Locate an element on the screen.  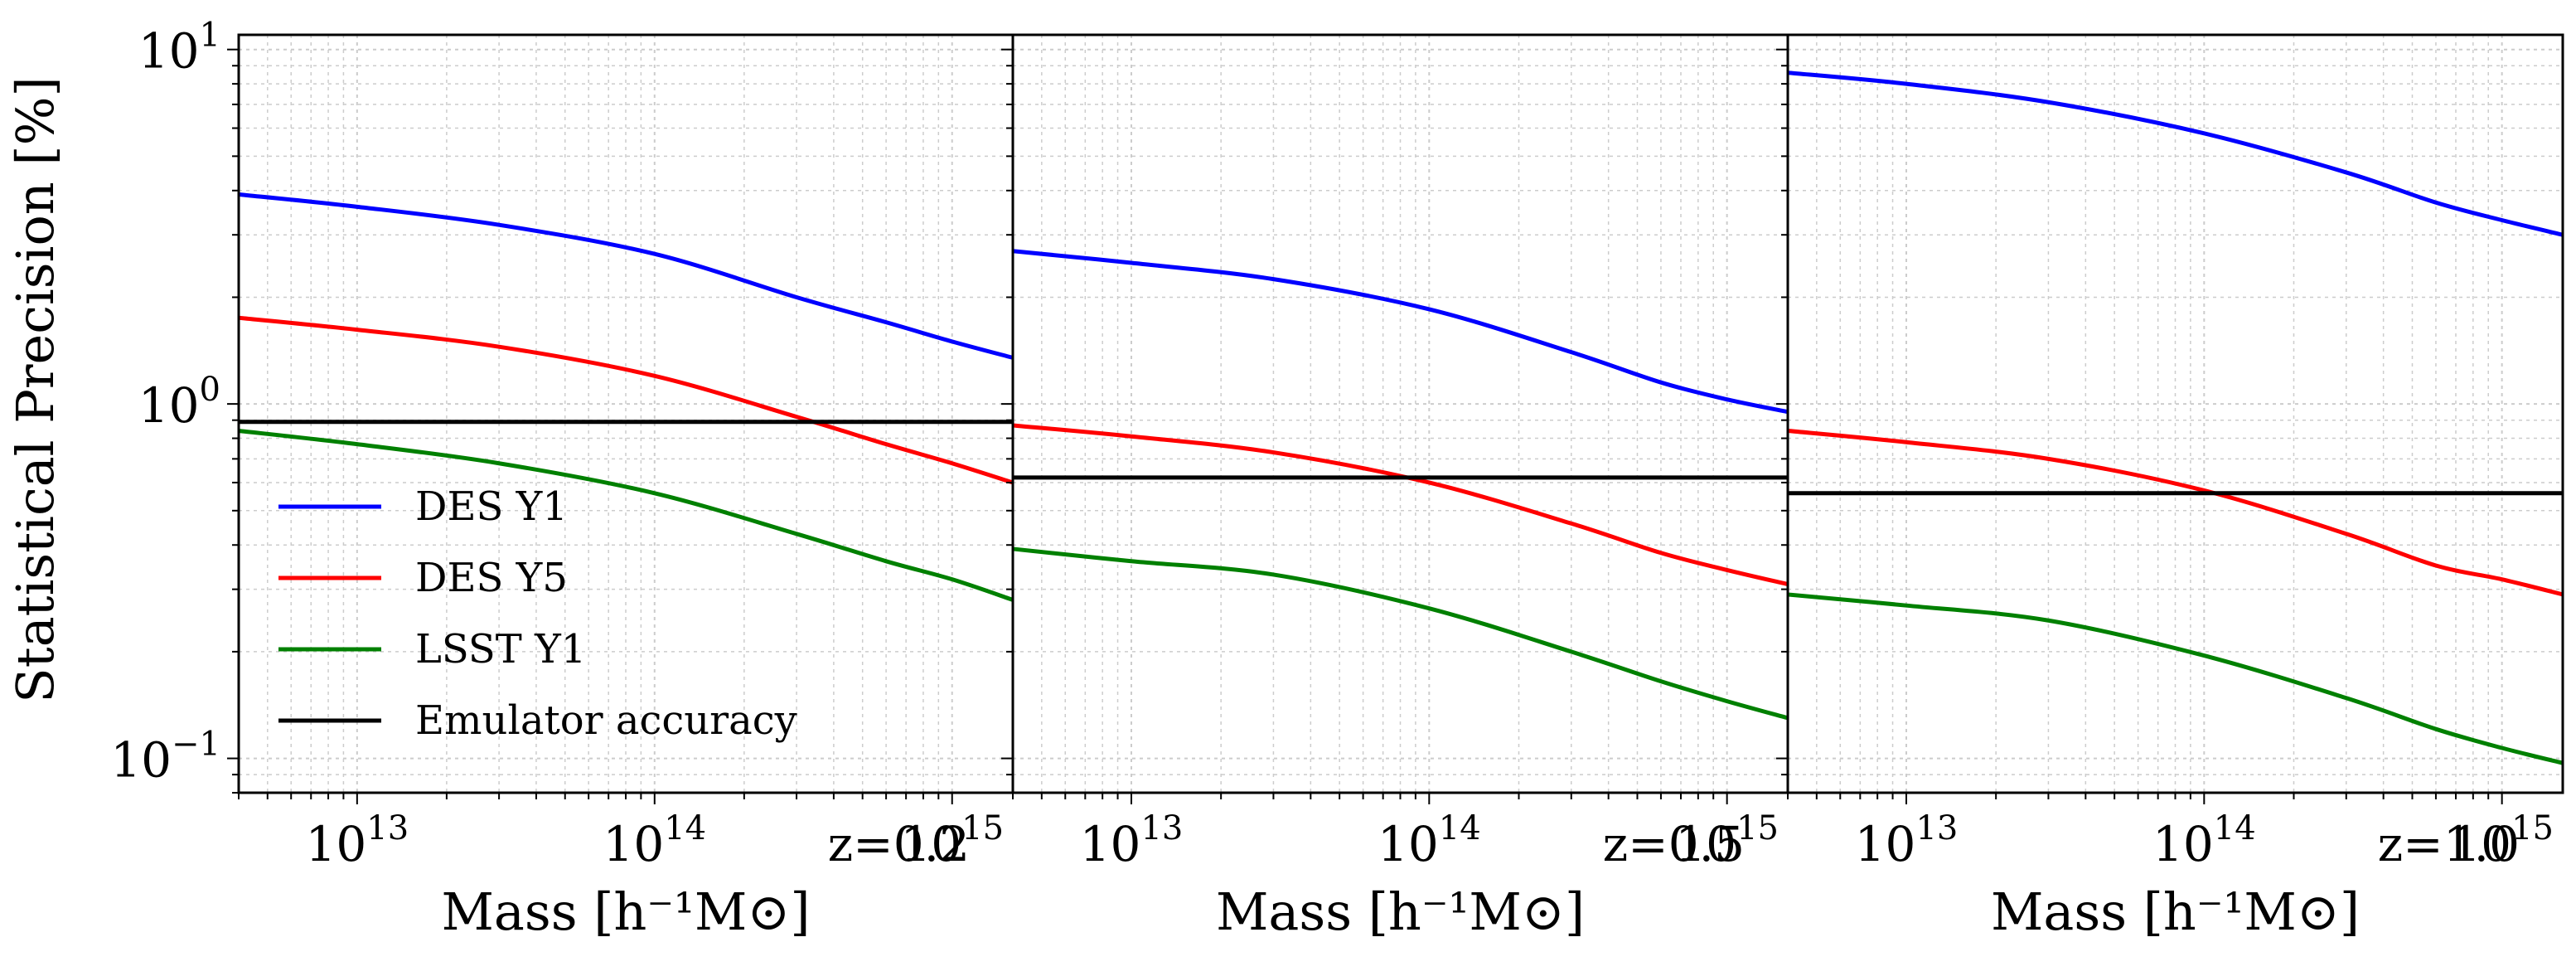
y-tick-label: 10⁻¹ is located at coordinates (165, 757).